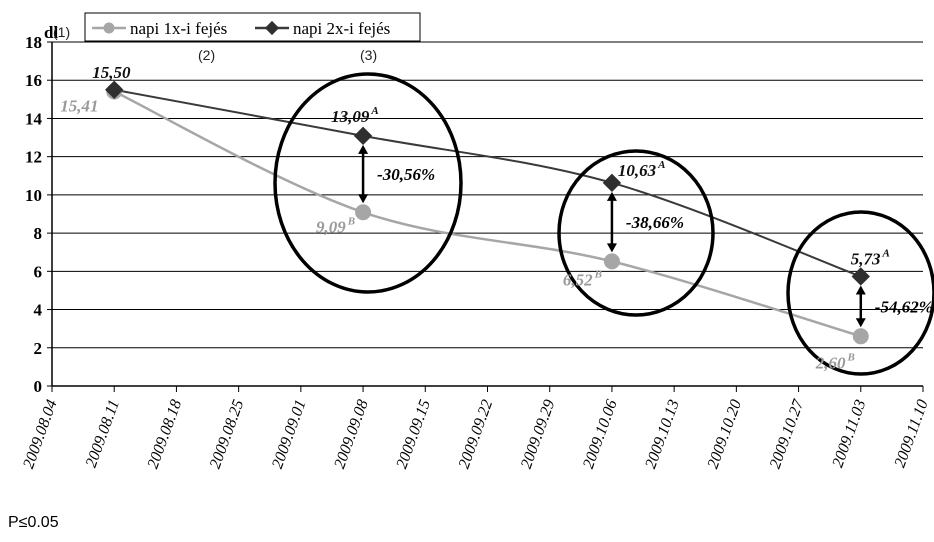  I want to click on legend-label-series-2: napi 2x-i fejés, so click(341, 28).